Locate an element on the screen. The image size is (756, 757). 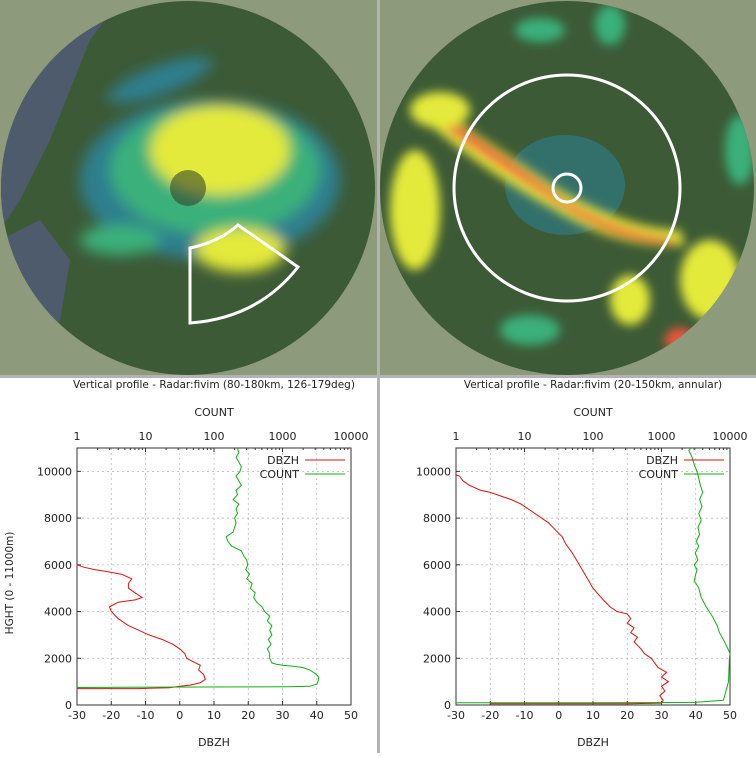
y-axis-label: HGHT (0 - 11000m) is located at coordinates (10, 583).